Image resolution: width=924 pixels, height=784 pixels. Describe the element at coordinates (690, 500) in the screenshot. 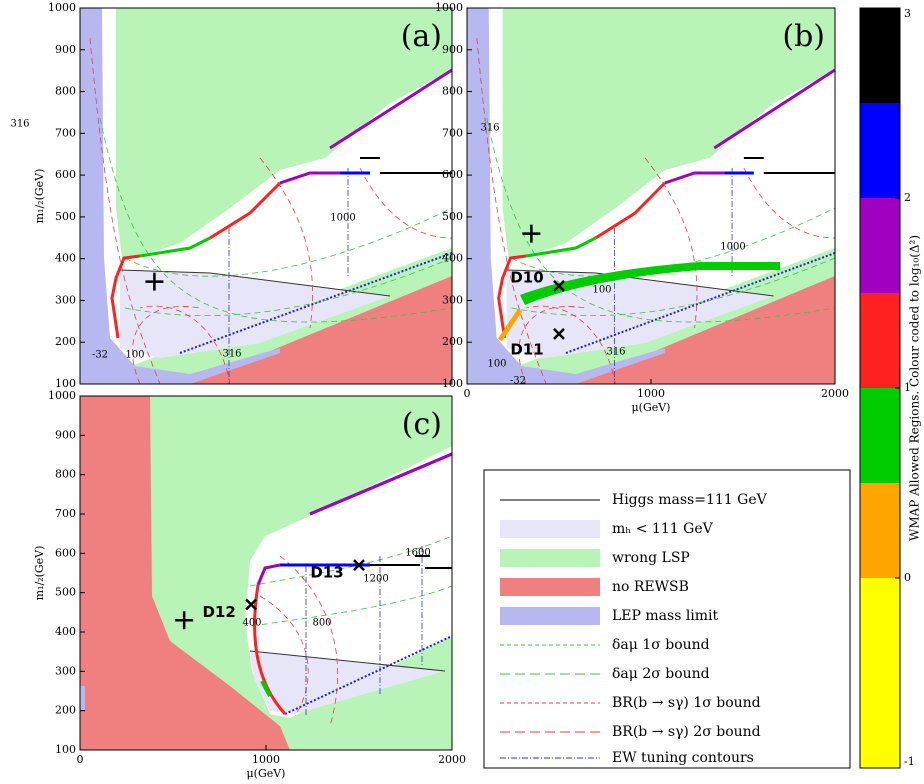

I see `legend-label: Higgs mass=111 GeV` at that location.